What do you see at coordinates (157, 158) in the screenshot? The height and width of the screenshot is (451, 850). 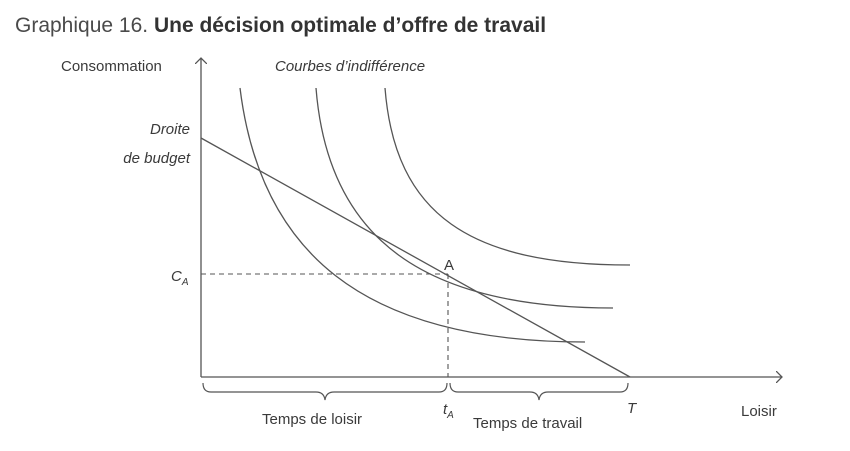 I see `budget-line-label-line2: de budget` at bounding box center [157, 158].